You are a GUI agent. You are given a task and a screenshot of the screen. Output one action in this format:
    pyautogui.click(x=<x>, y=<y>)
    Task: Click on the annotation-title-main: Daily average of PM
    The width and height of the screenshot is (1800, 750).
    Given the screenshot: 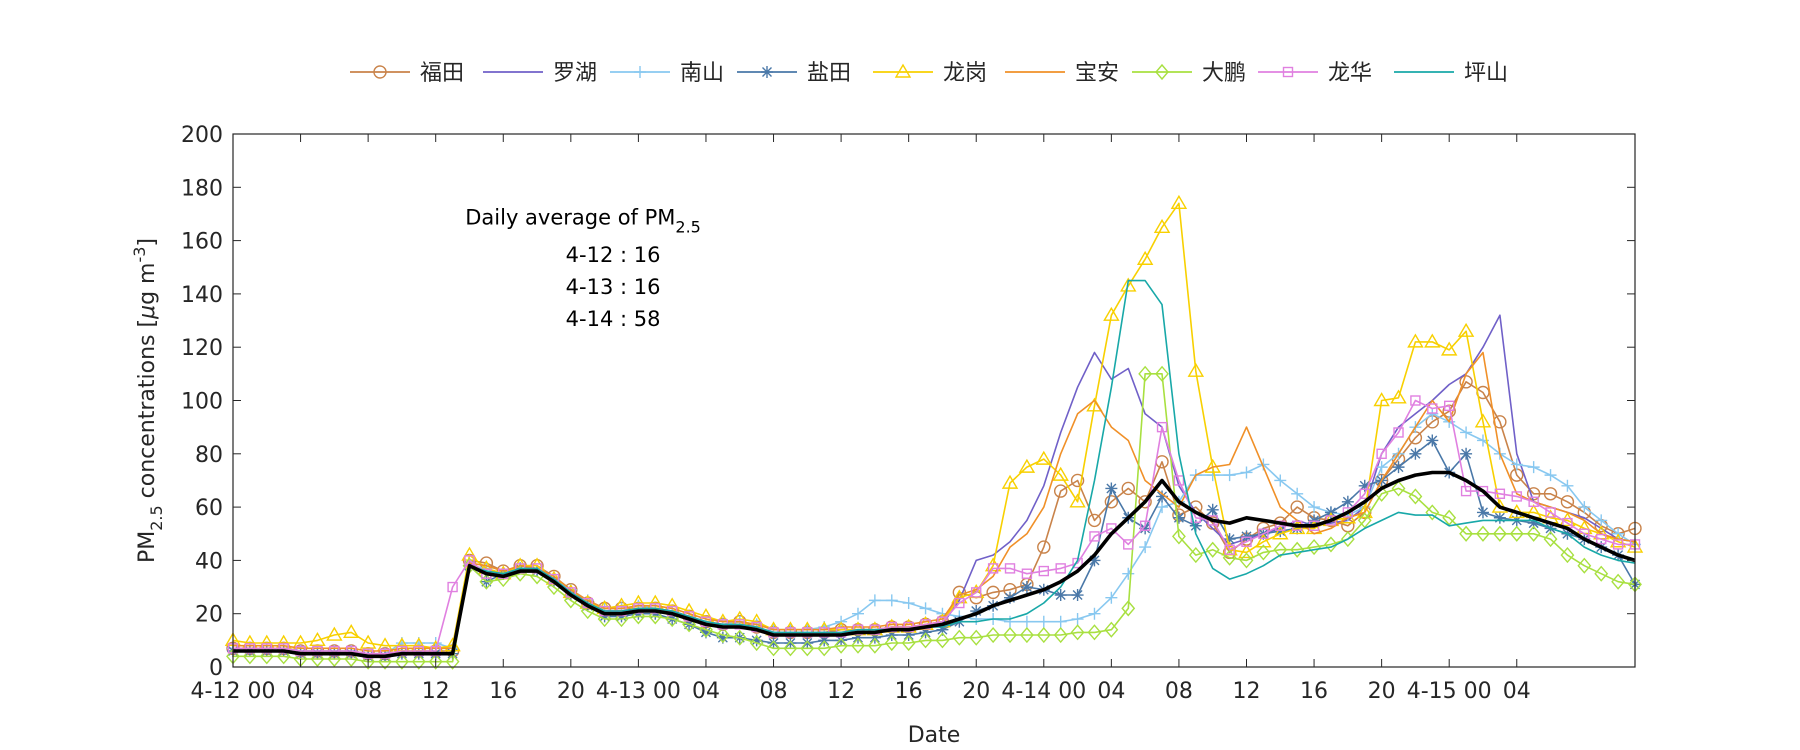 What is the action you would take?
    pyautogui.click(x=570, y=218)
    